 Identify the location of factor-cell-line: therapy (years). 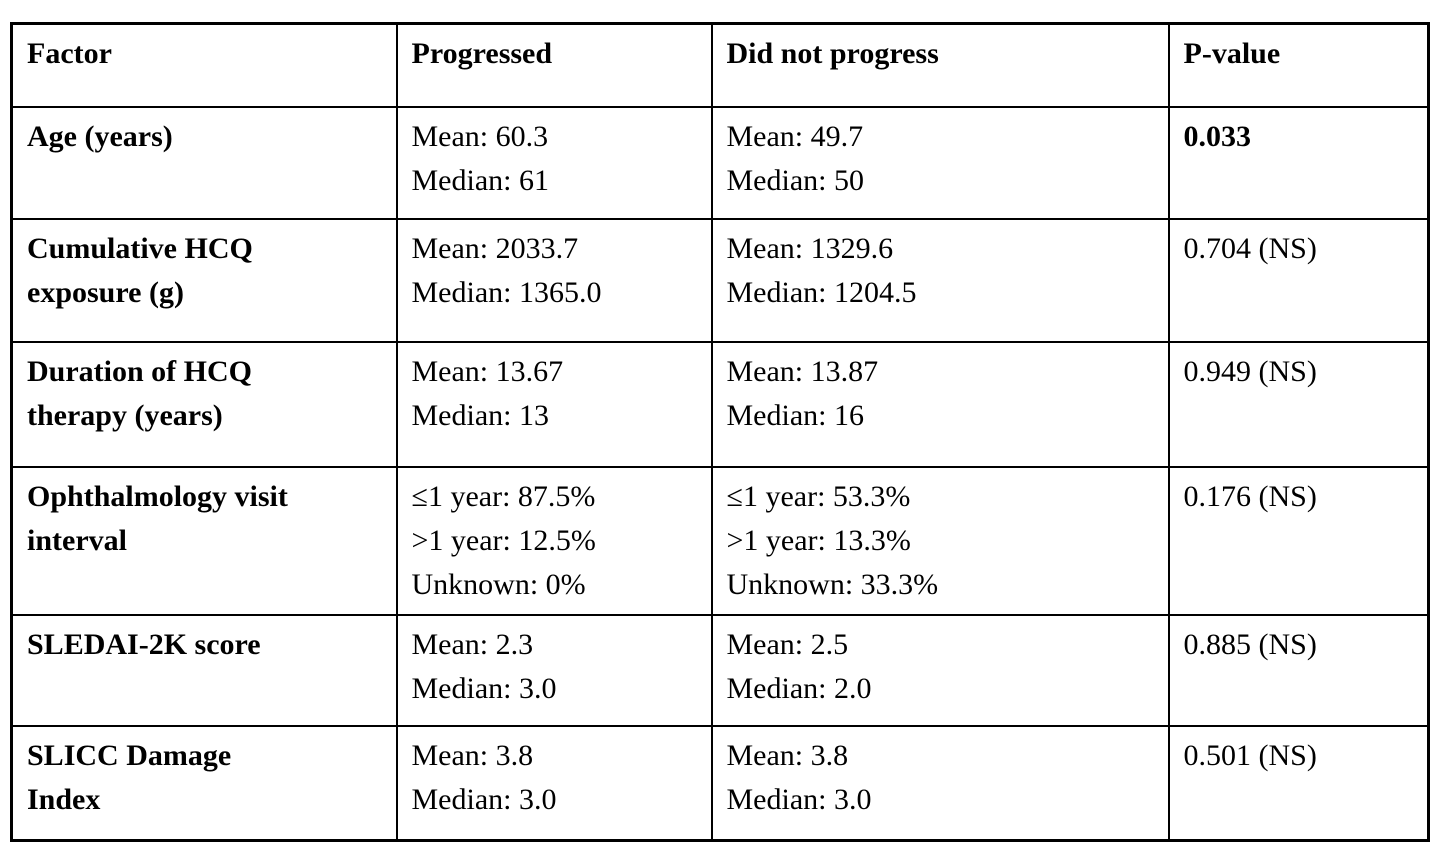
(125, 415).